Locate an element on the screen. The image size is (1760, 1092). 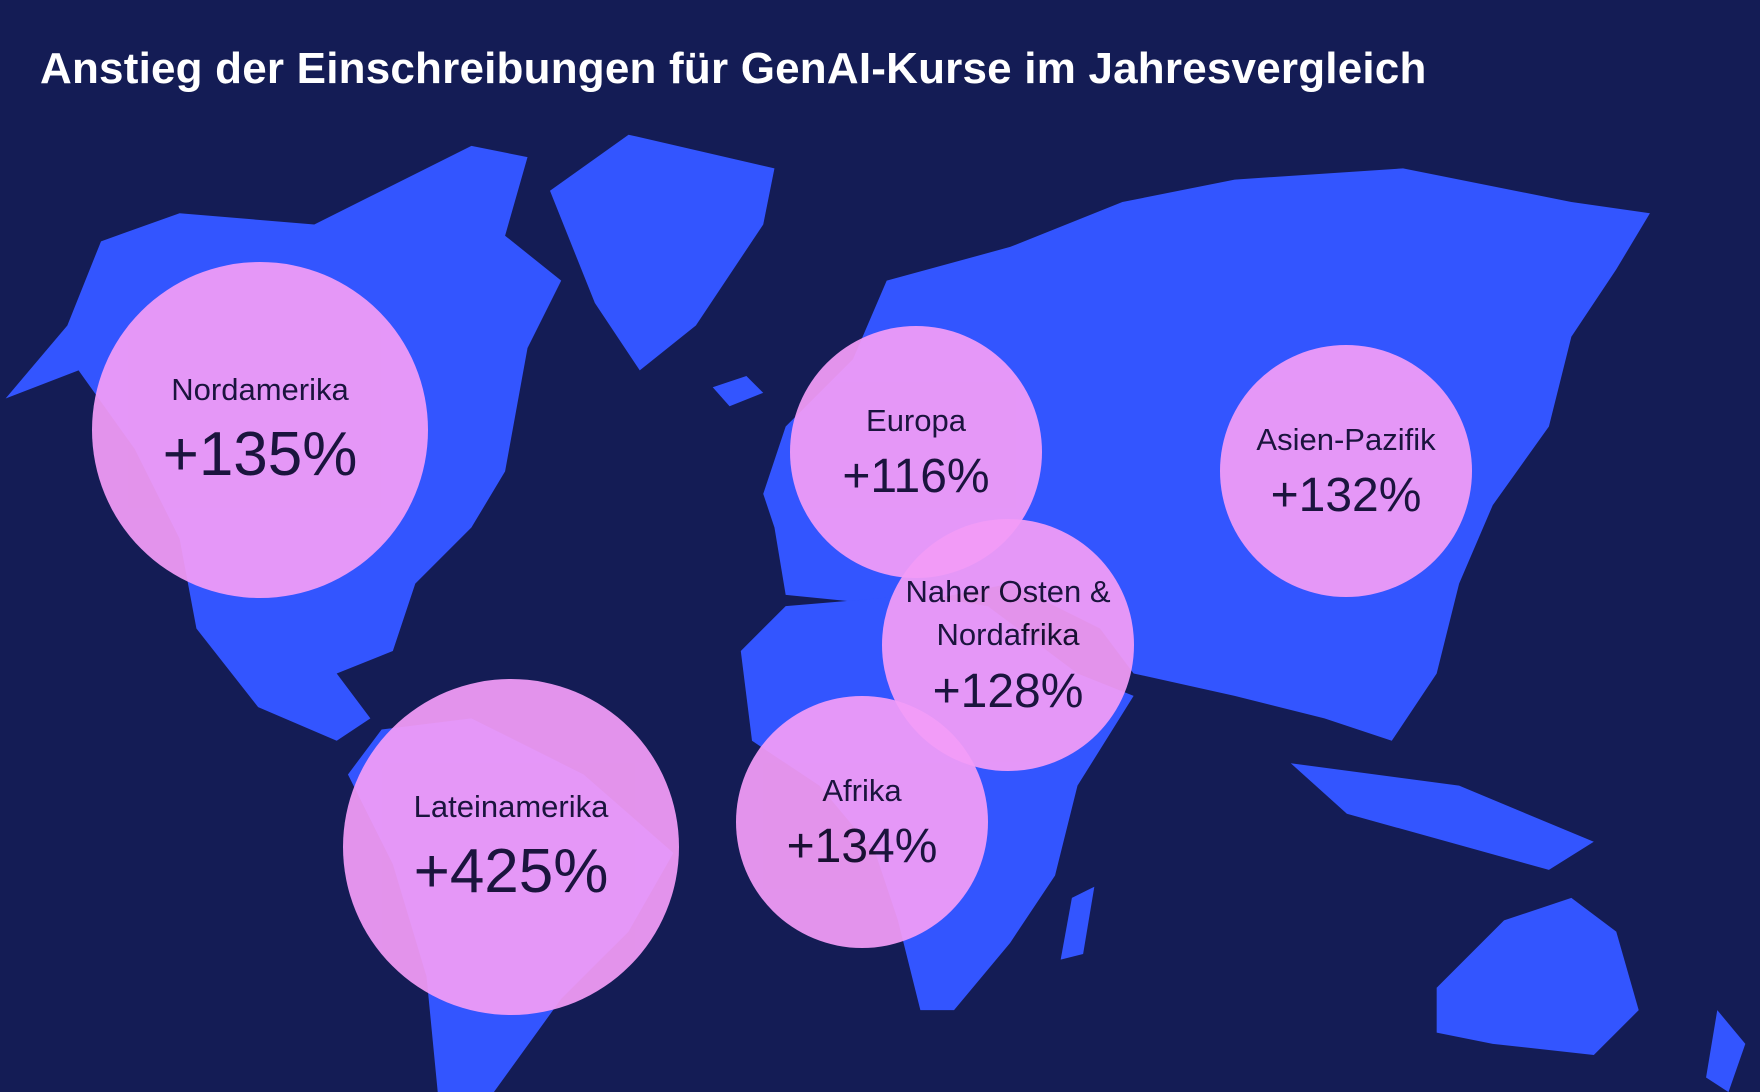
region-bubble: Europa +116% is located at coordinates (916, 452).